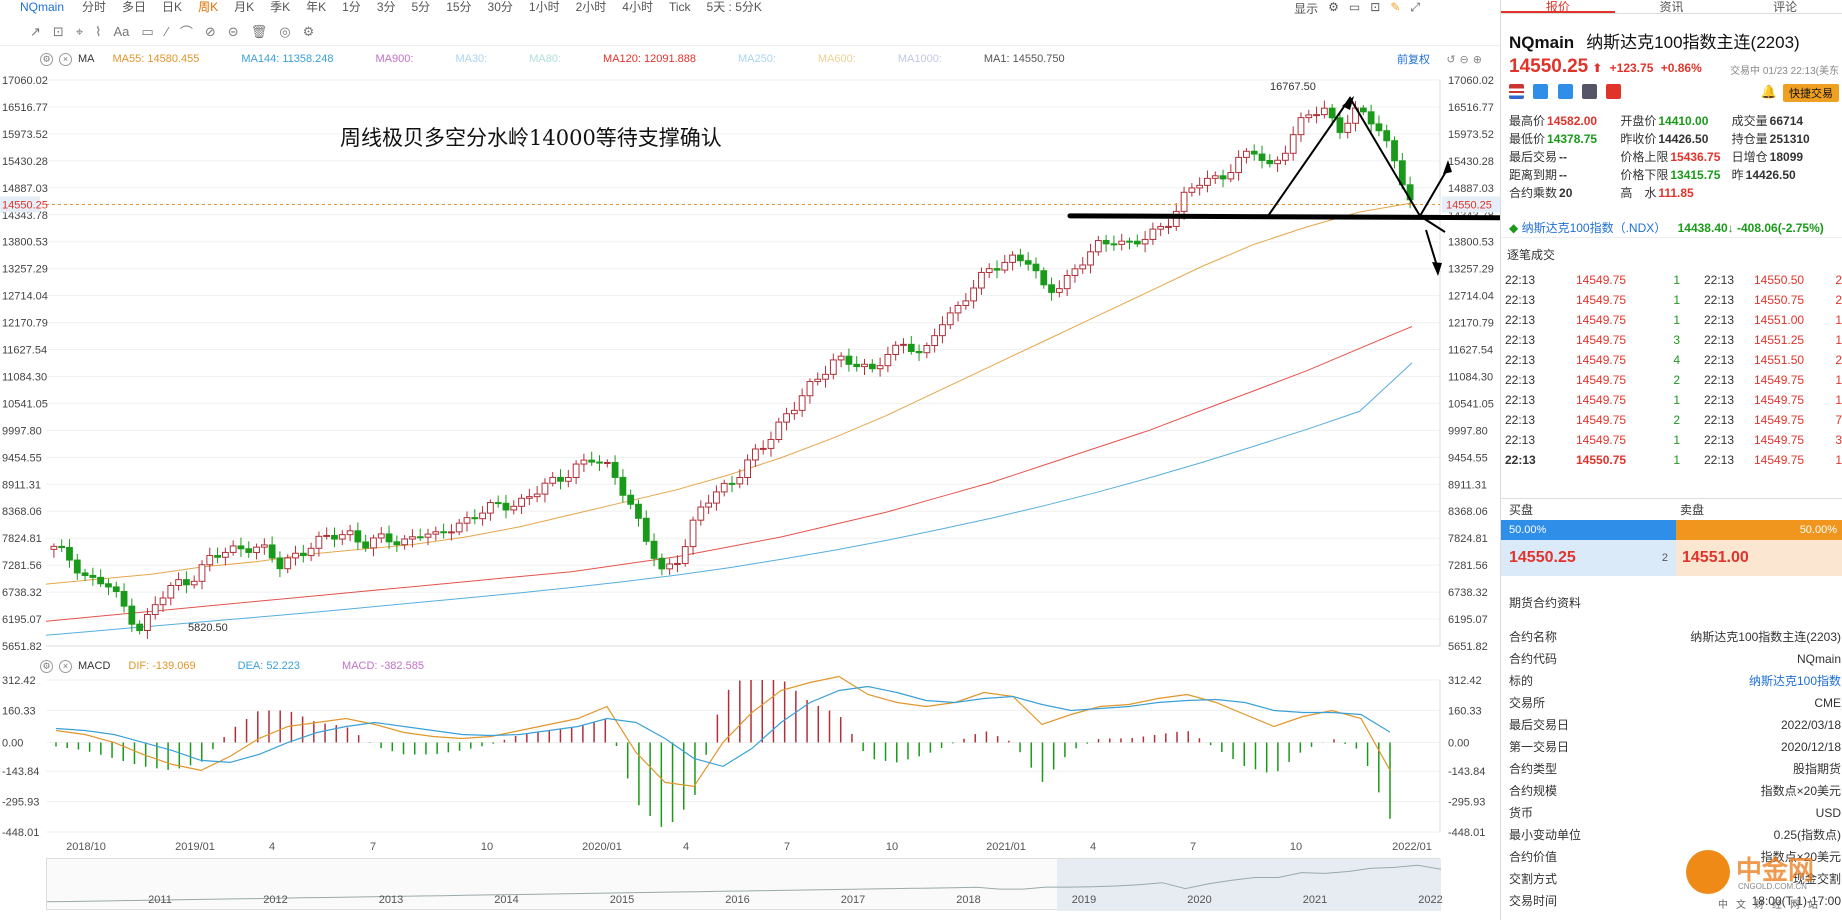  I want to click on macd-tick-right: 0.00, so click(1458, 743).